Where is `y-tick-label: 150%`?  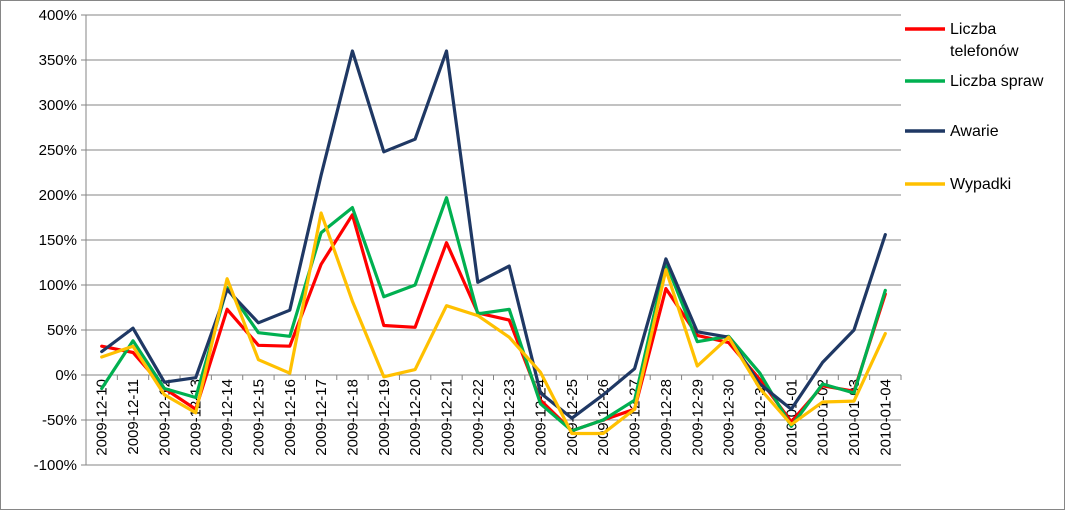 y-tick-label: 150% is located at coordinates (58, 240).